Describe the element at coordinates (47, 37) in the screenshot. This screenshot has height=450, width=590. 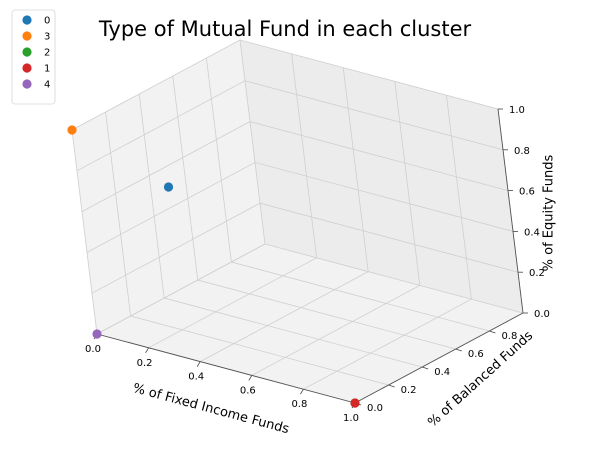
I see `legend-label: 3` at that location.